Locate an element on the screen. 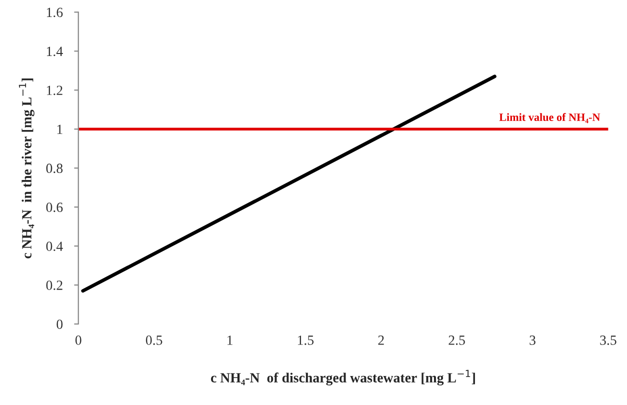 This screenshot has width=627, height=405. x-axis-title: c NH₄-N of discharged wastewater [mg L$^{−1}$] is located at coordinates (342, 378).